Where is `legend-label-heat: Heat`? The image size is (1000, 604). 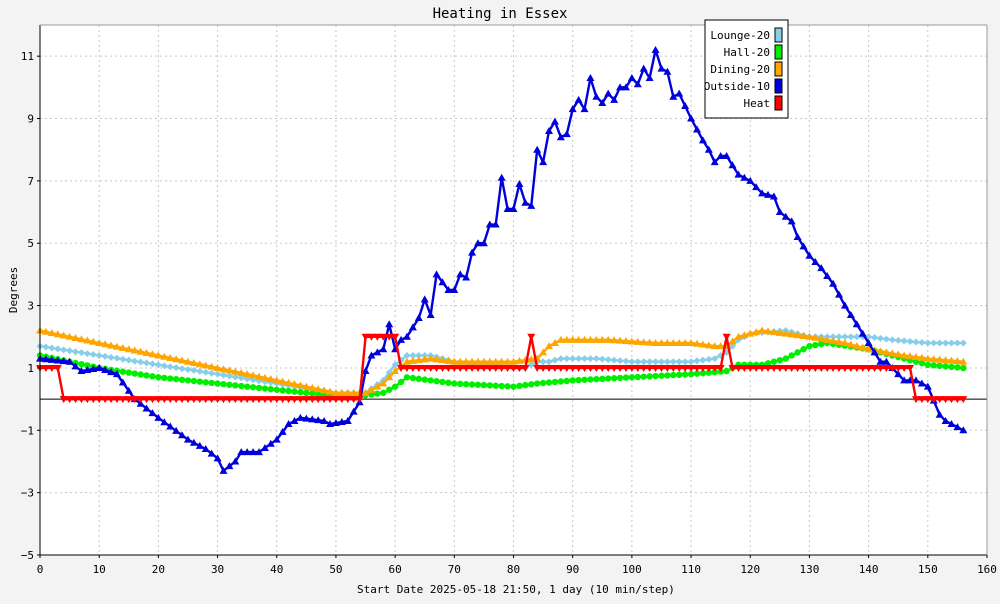 legend-label-heat: Heat is located at coordinates (757, 103).